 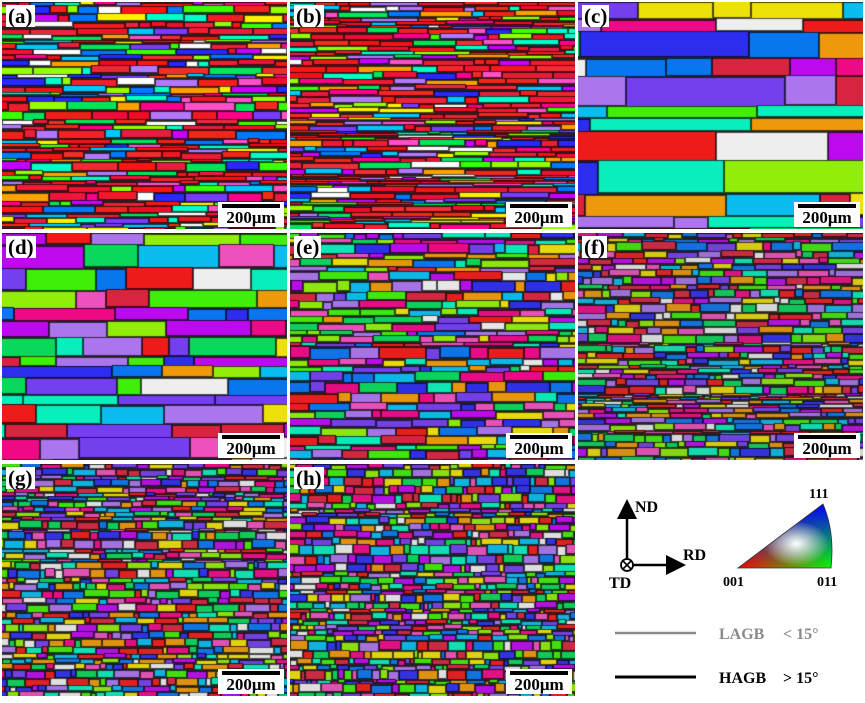 I want to click on ebsd-map-b: (b) 200μm, so click(x=432, y=115).